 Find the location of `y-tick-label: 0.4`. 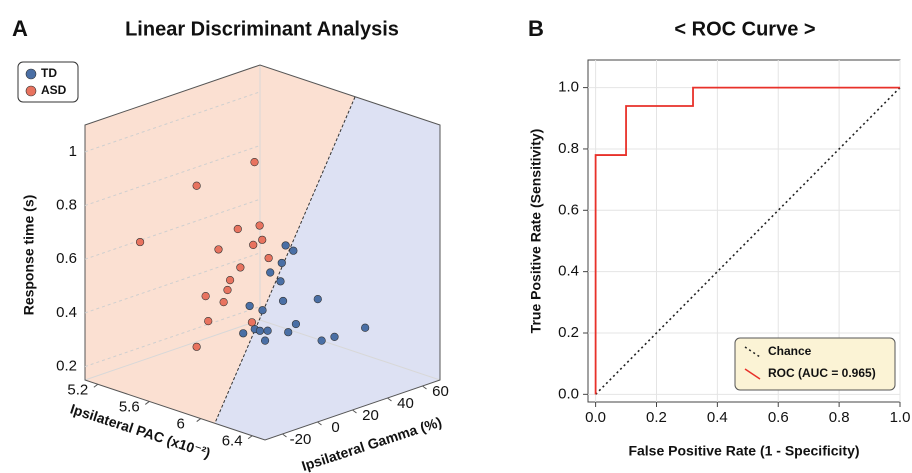

y-tick-label: 0.4 is located at coordinates (568, 271).